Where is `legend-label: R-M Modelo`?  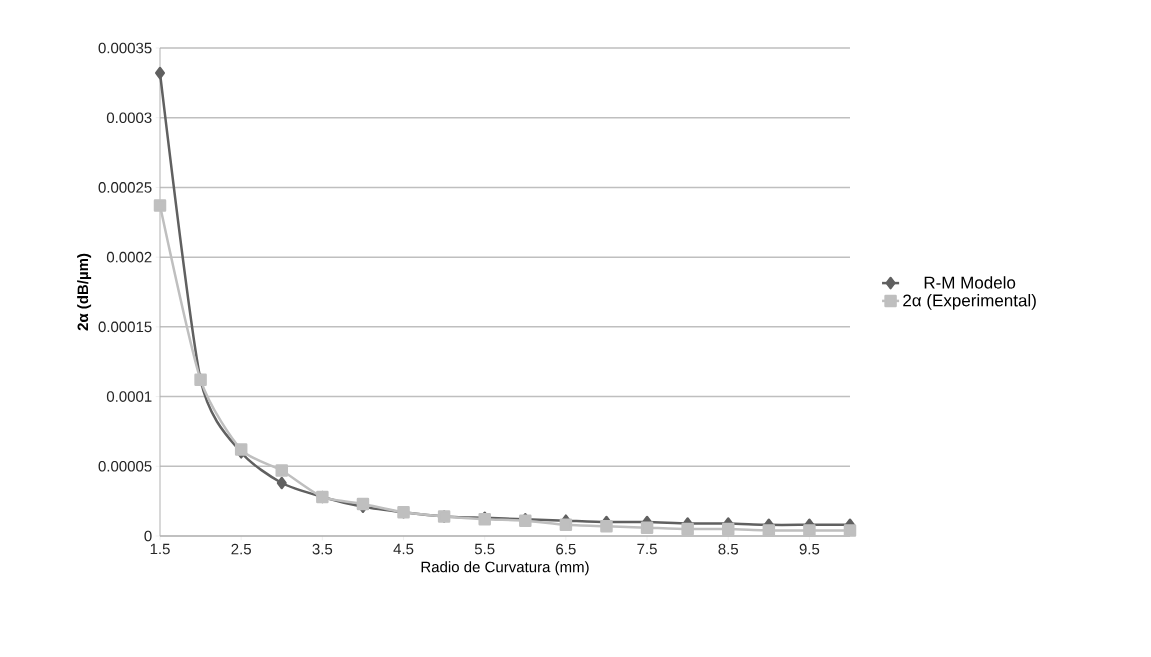 legend-label: R-M Modelo is located at coordinates (970, 282).